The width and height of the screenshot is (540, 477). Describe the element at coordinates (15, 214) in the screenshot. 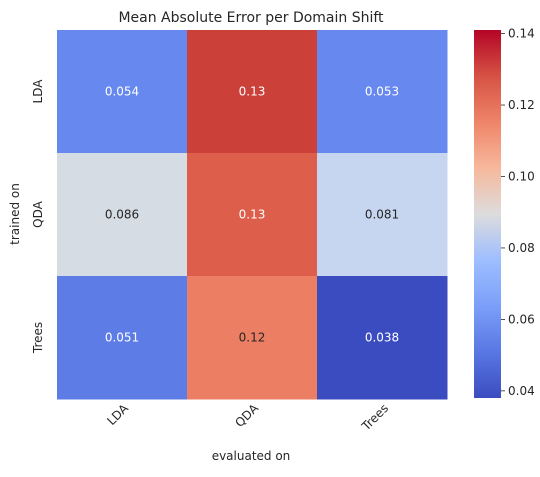

I see `y-axis-label: trained on` at that location.